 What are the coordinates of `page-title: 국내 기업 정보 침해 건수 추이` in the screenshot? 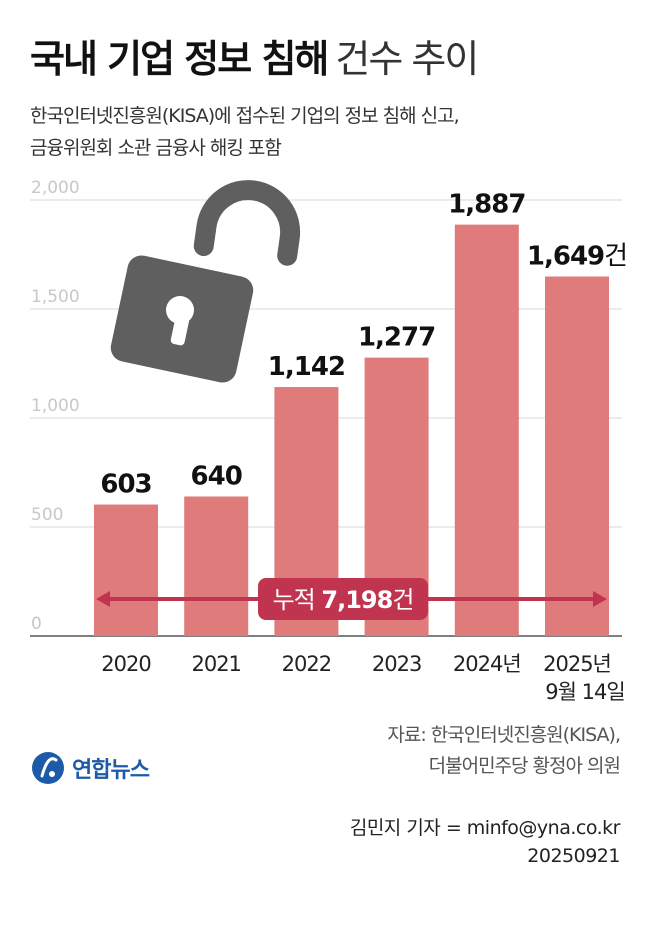 It's located at (254, 55).